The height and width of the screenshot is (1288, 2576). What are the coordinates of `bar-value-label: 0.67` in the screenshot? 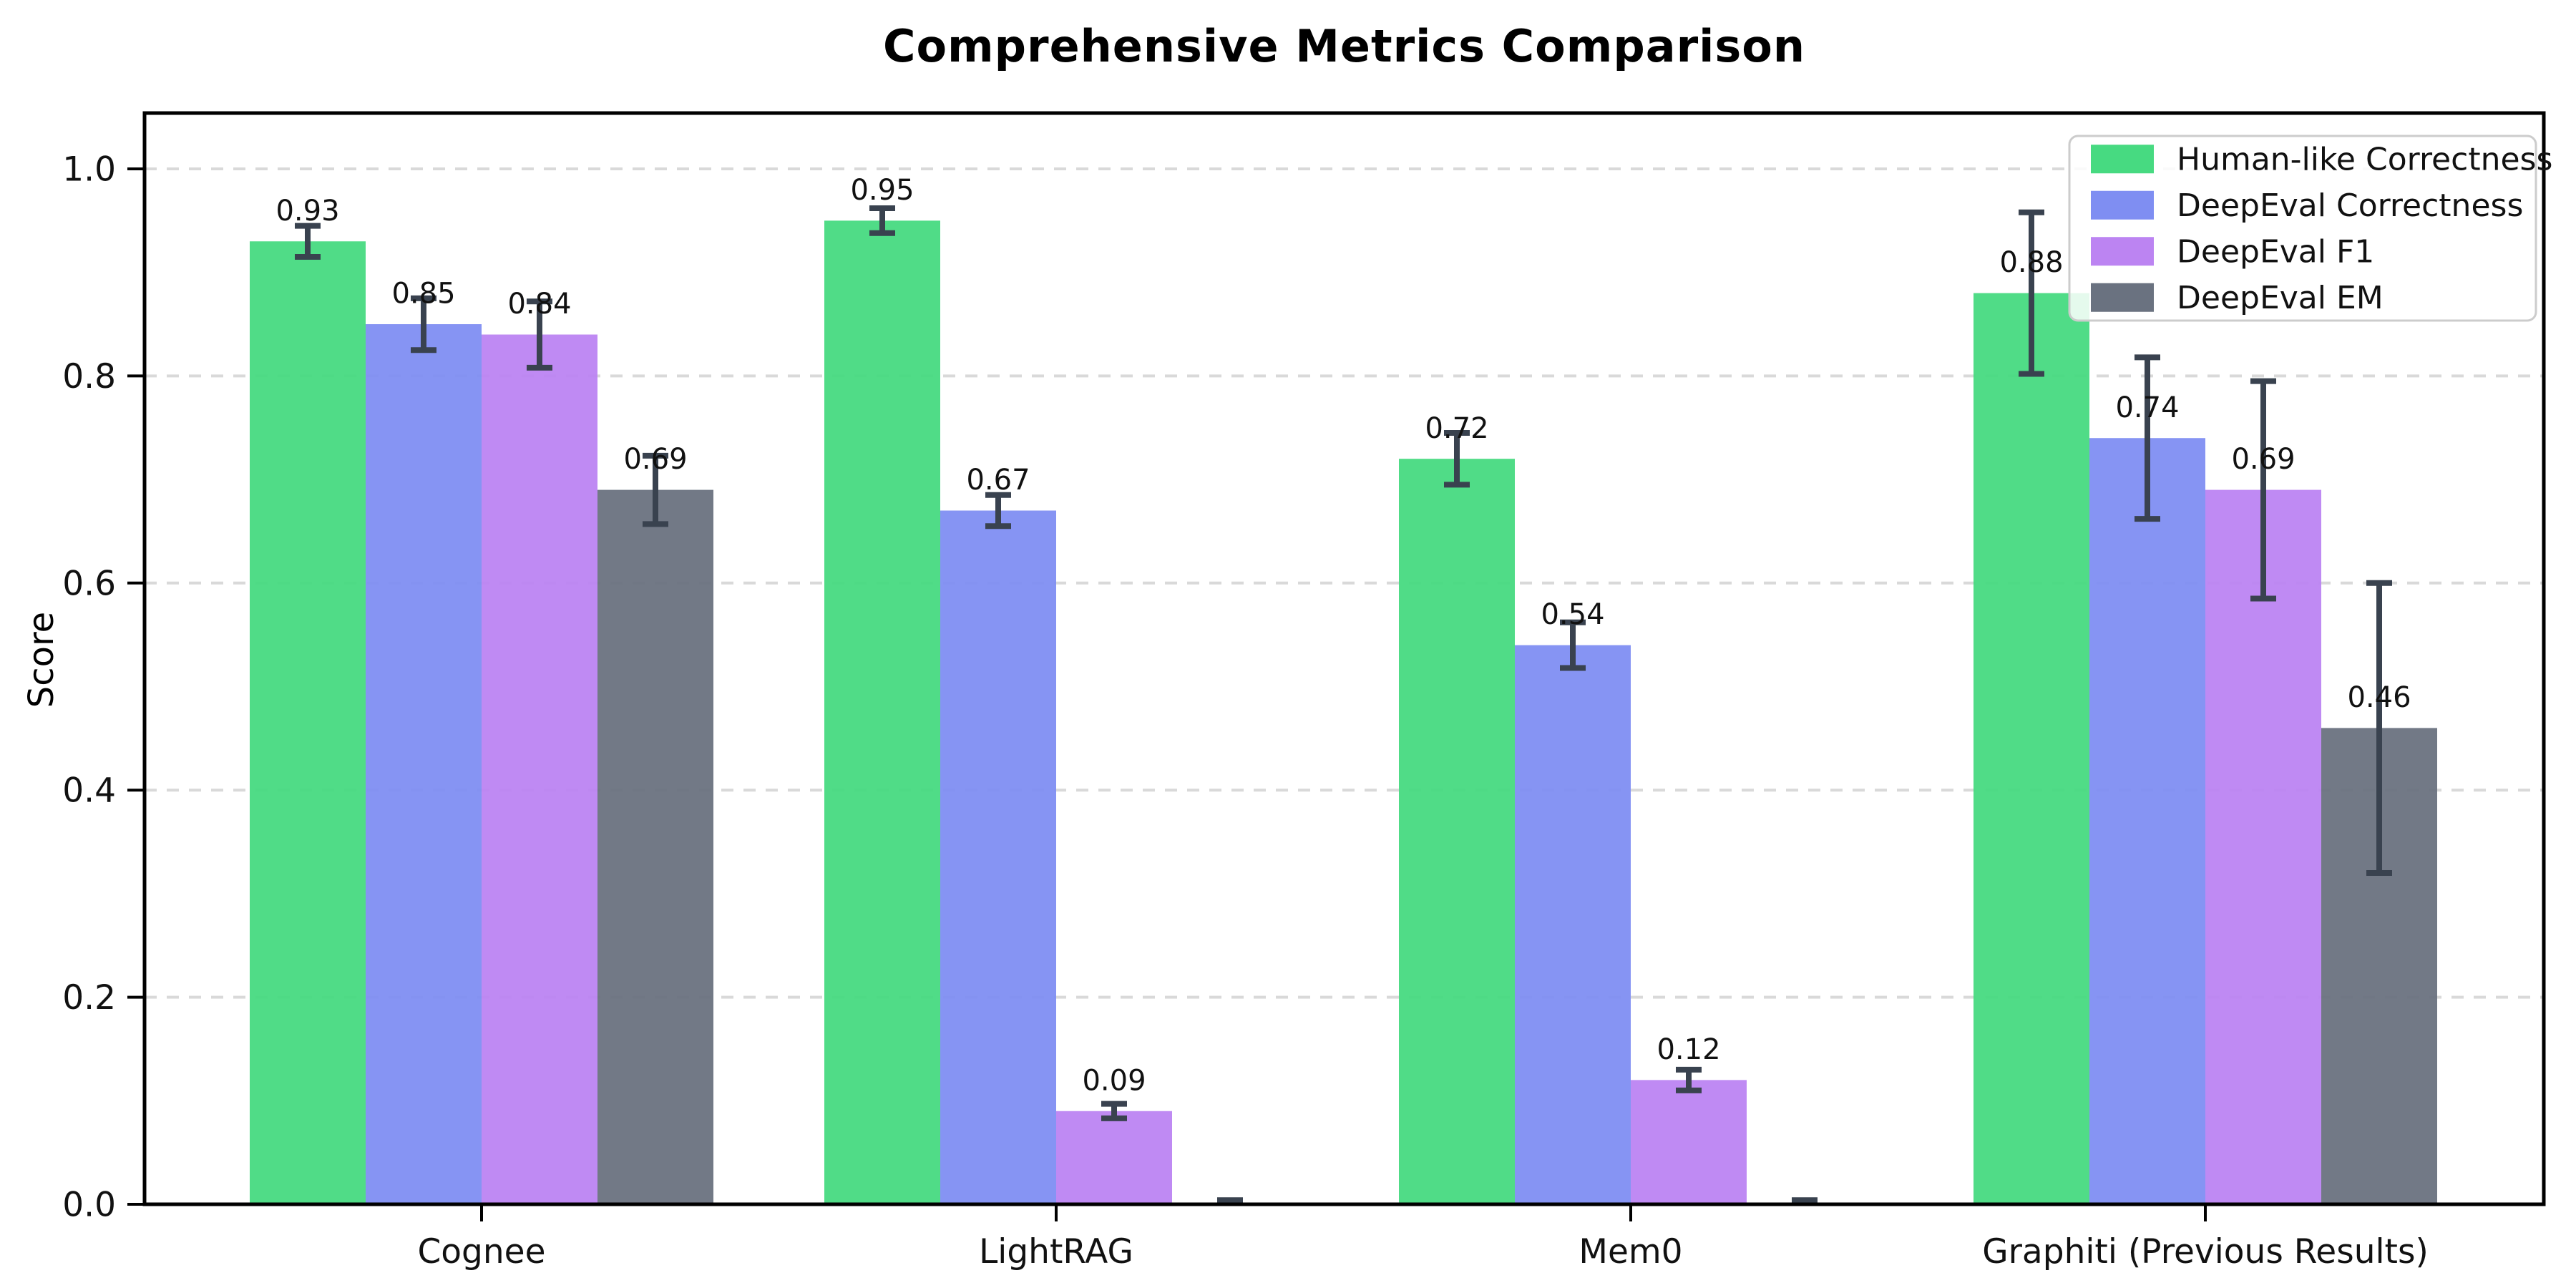 It's located at (998, 480).